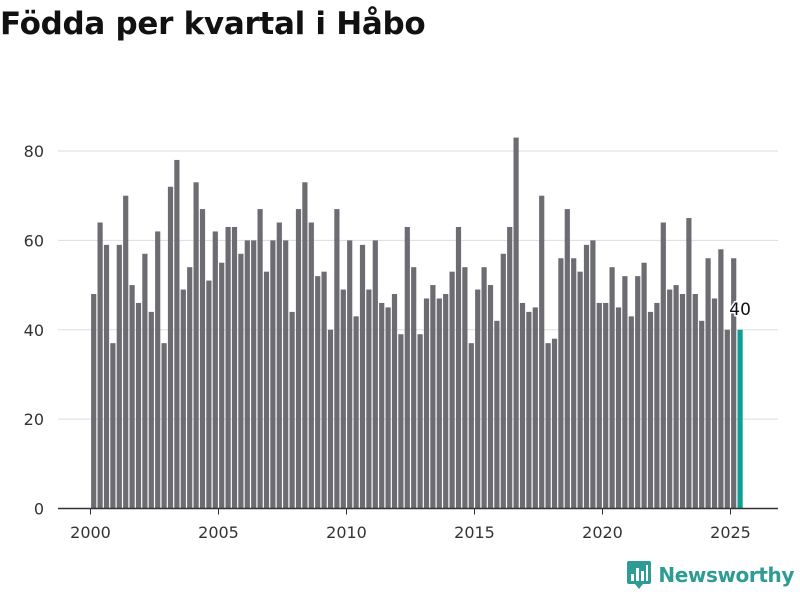 Image resolution: width=800 pixels, height=600 pixels. I want to click on x-tick-label: 2000, so click(90, 532).